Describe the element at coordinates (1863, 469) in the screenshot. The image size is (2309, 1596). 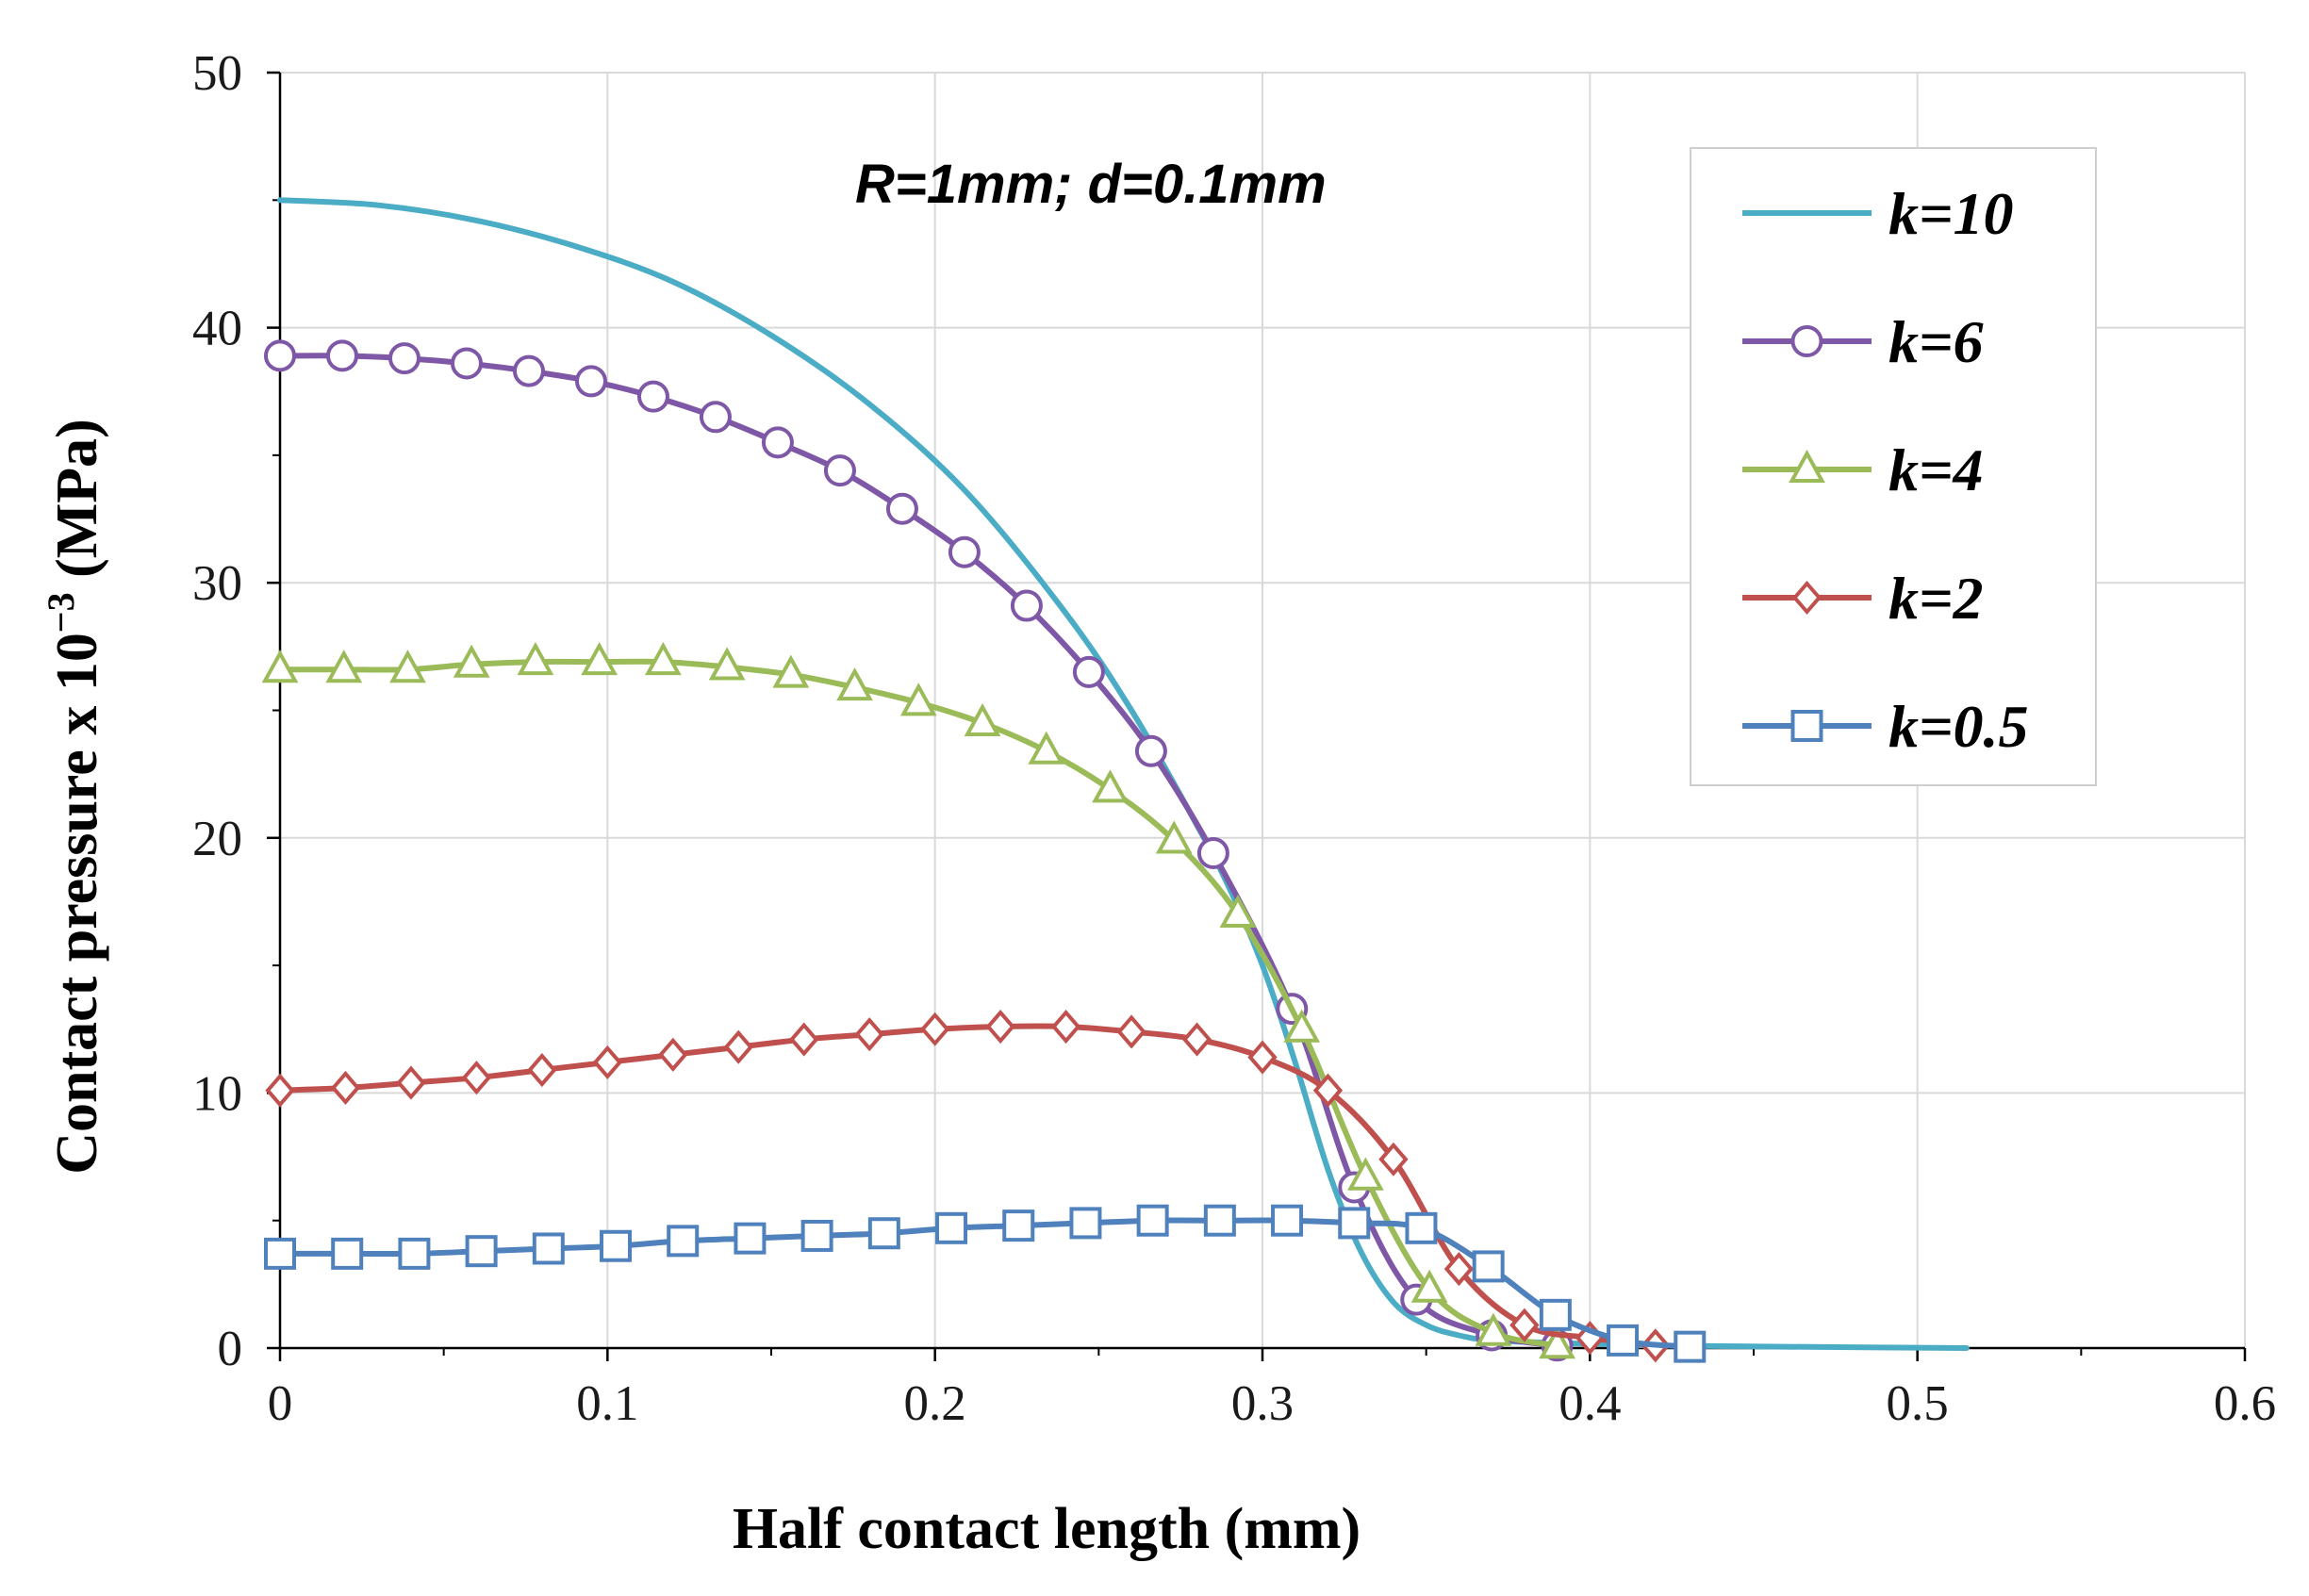
I see `legend-entry-k-4: k=4` at that location.